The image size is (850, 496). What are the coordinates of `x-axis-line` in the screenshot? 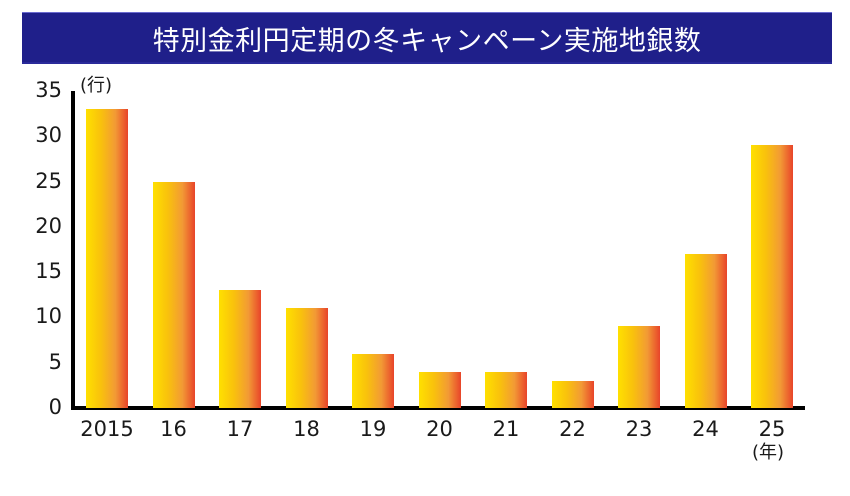 It's located at (438, 408).